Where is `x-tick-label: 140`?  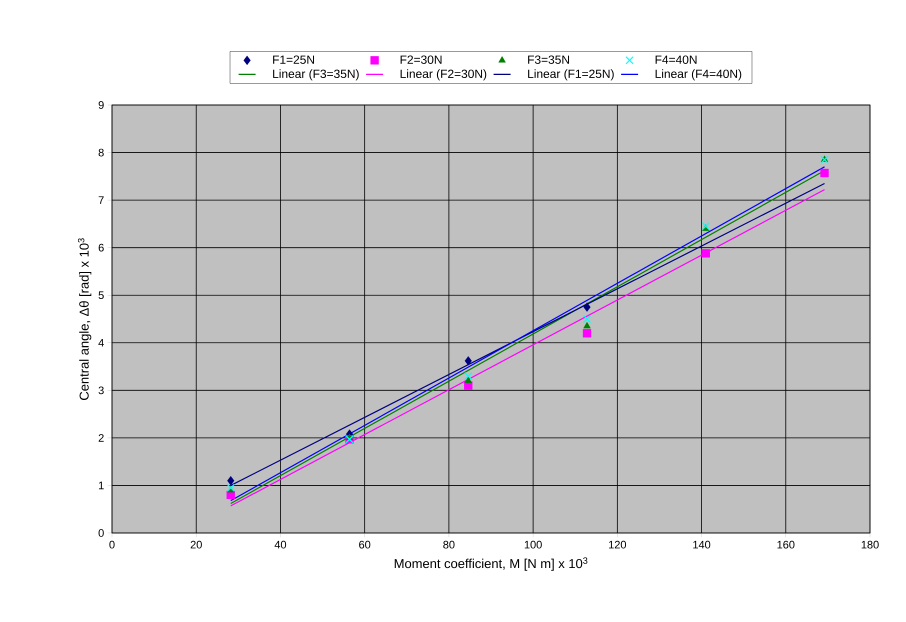
x-tick-label: 140 is located at coordinates (701, 544).